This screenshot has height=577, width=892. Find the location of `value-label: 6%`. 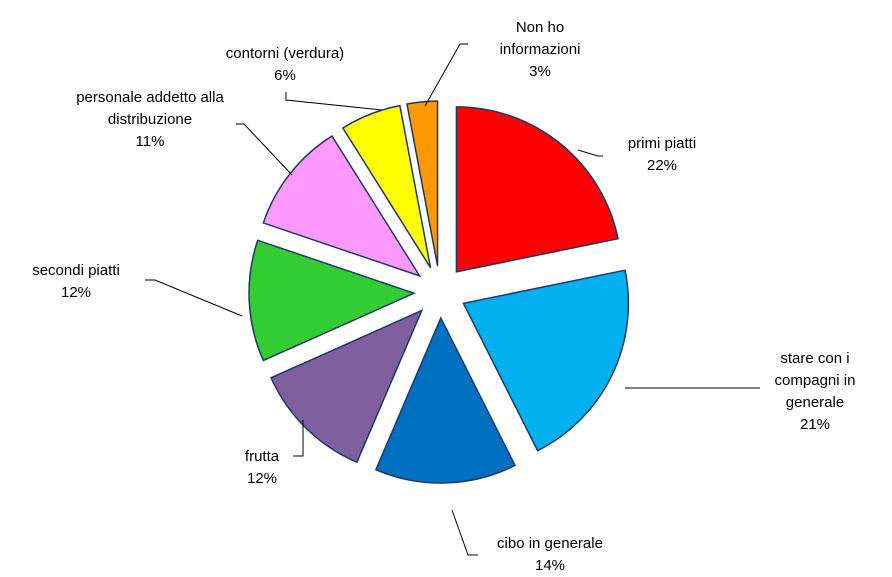

value-label: 6% is located at coordinates (285, 75).